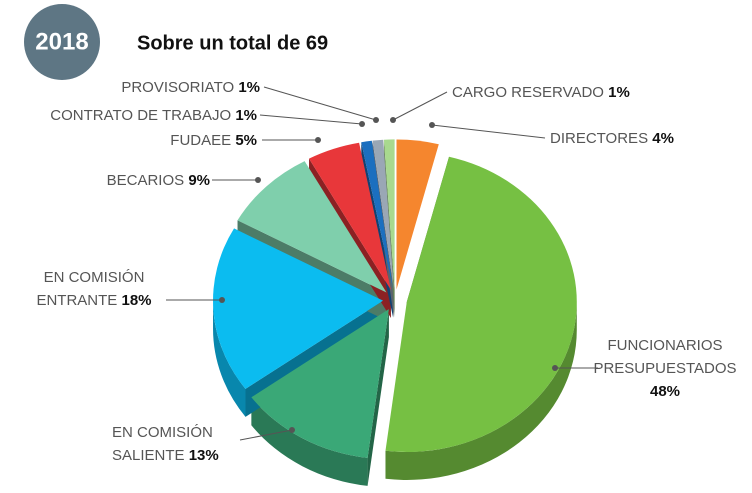  I want to click on slice-label: CARGO RESERVADO 1%, so click(562, 92).